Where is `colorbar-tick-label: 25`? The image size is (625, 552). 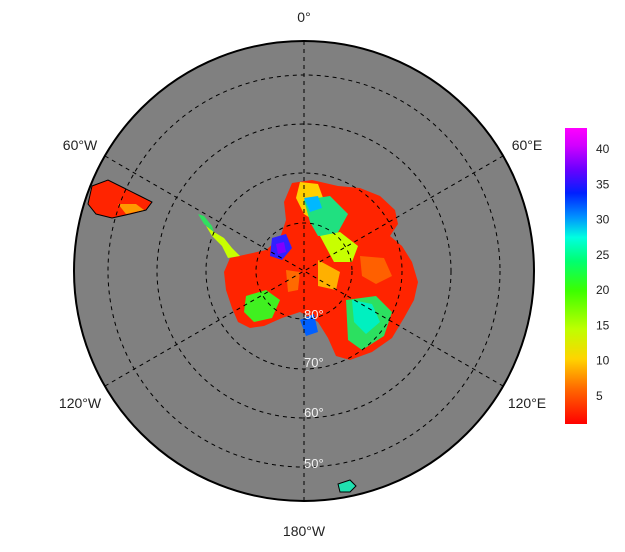 colorbar-tick-label: 25 is located at coordinates (603, 255).